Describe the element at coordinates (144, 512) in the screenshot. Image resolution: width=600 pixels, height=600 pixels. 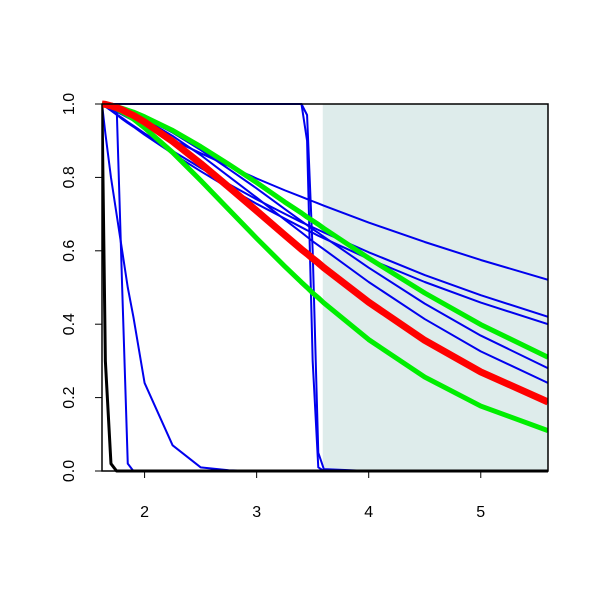
I see `x-tick-label: 2` at that location.